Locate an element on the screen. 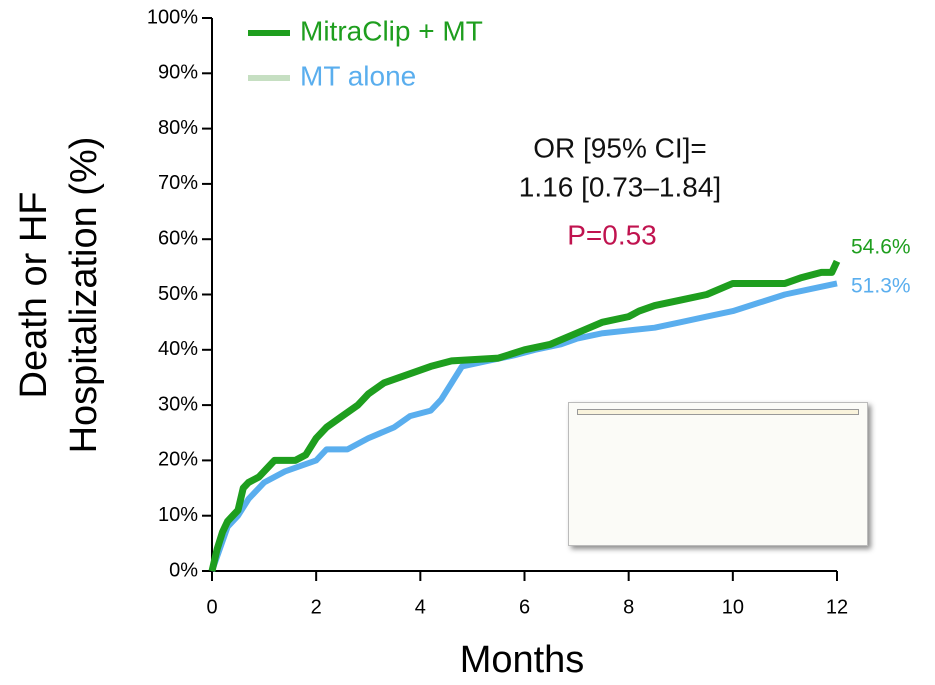 This screenshot has height=685, width=935. annotation: 1.16 [0.73–1.84] is located at coordinates (620, 186).